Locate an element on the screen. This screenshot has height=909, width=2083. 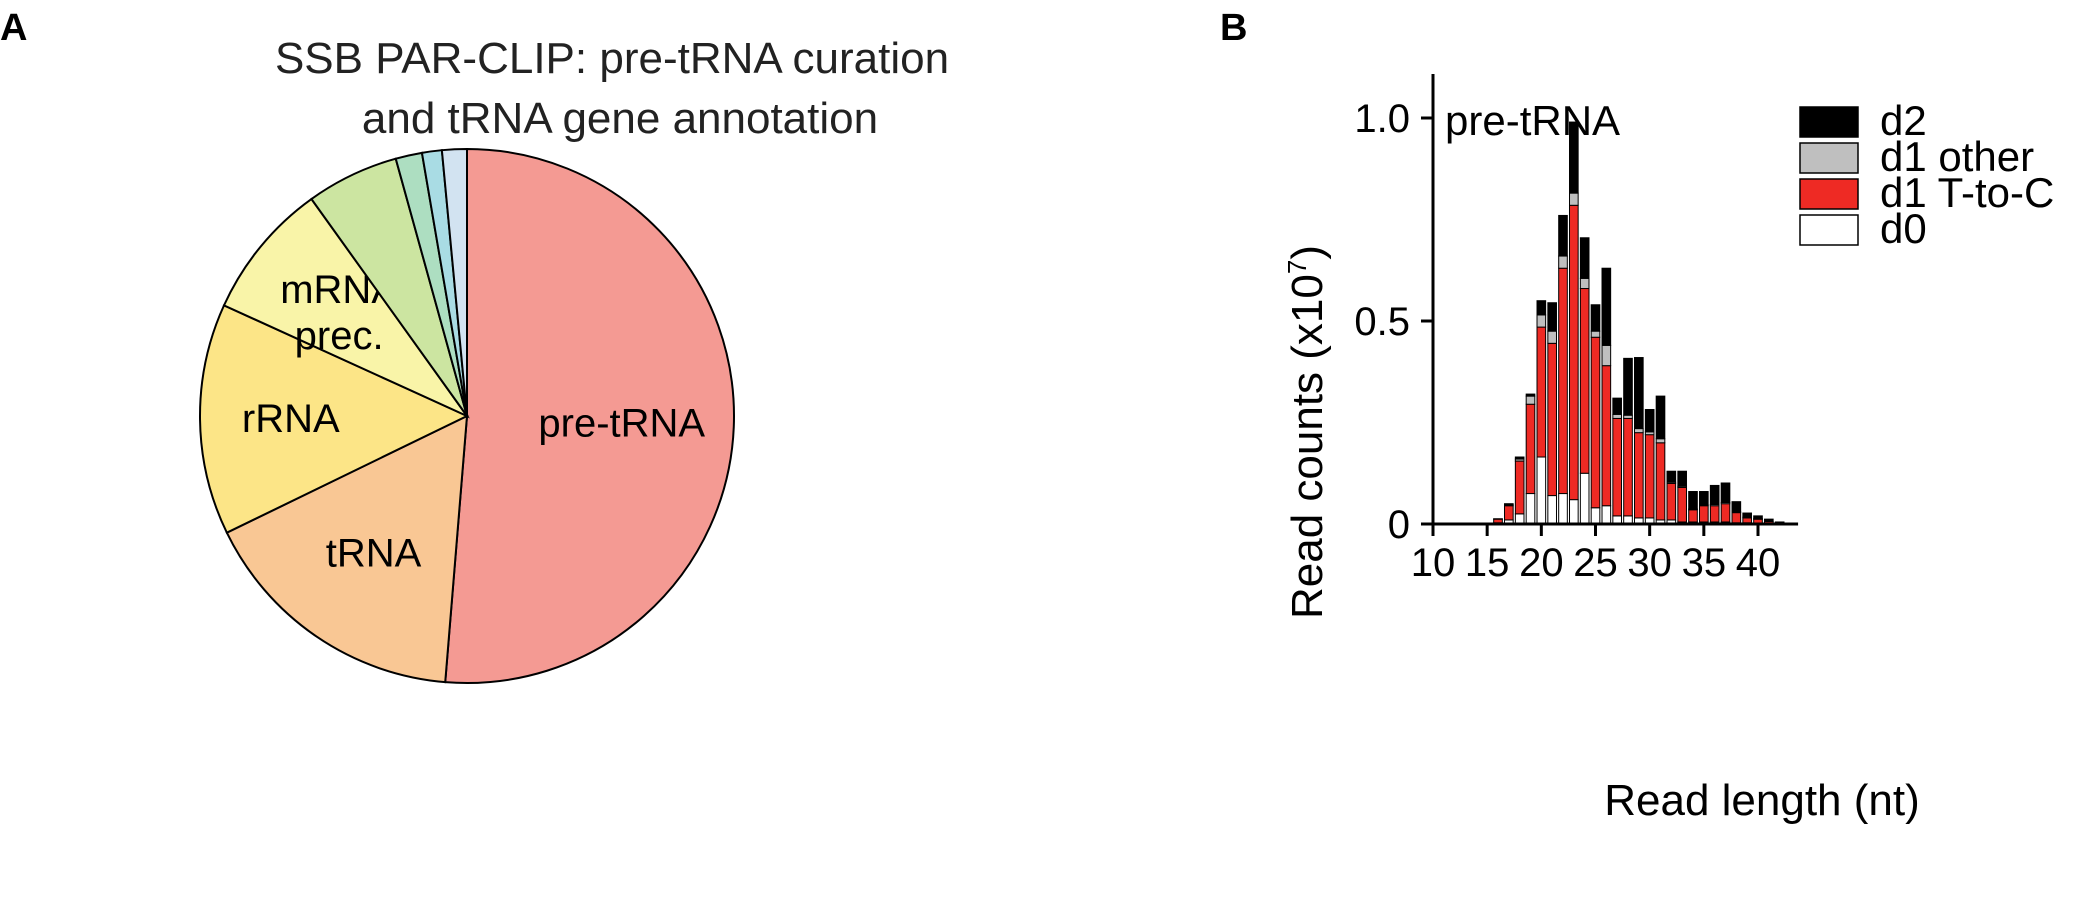
pie-slice-trna is located at coordinates (347, 549).